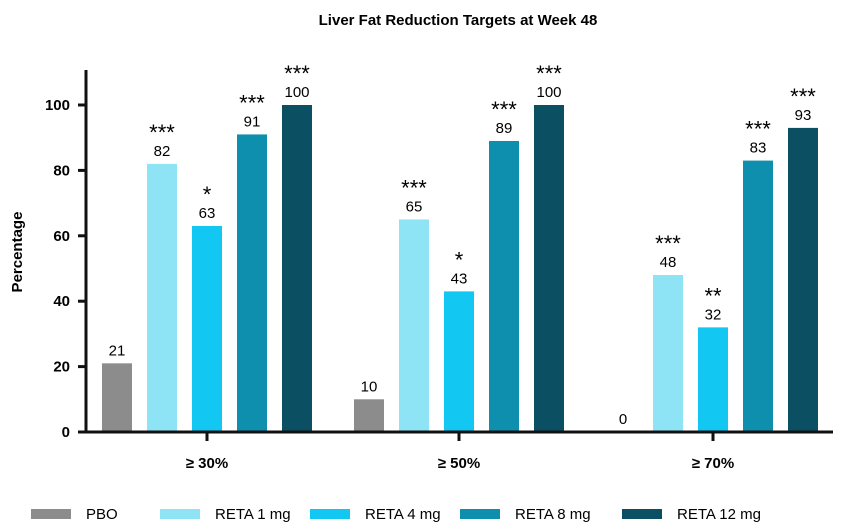  What do you see at coordinates (459, 278) in the screenshot?
I see `data-label: 43` at bounding box center [459, 278].